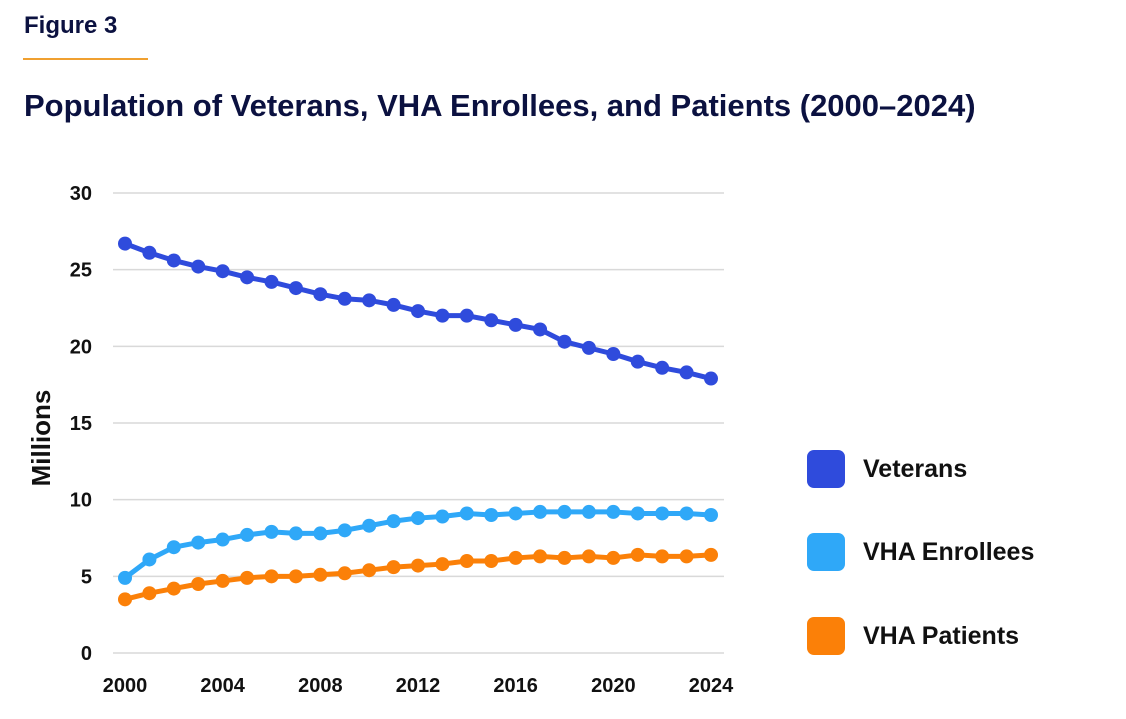  What do you see at coordinates (81, 194) in the screenshot?
I see `y-tick-label: 30` at bounding box center [81, 194].